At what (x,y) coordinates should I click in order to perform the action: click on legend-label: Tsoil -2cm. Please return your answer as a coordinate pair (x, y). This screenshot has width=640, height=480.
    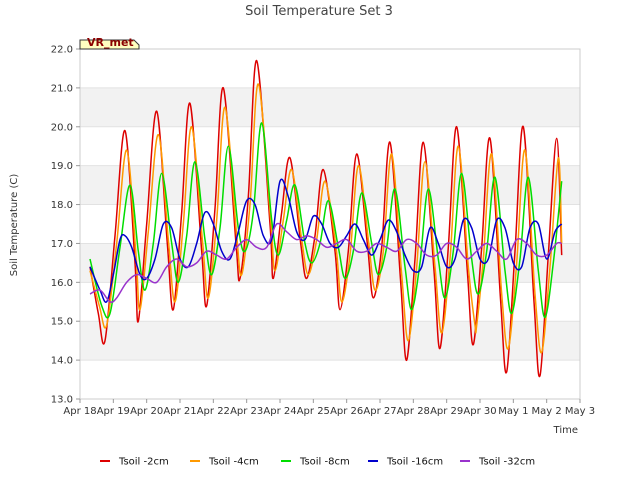
    Looking at the image, I should click on (143, 462).